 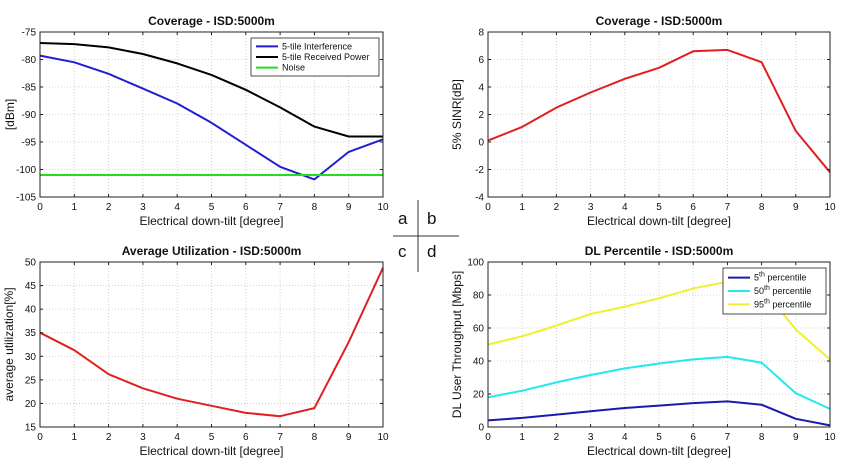 I want to click on y-tick-label: -95, so click(x=29, y=143).